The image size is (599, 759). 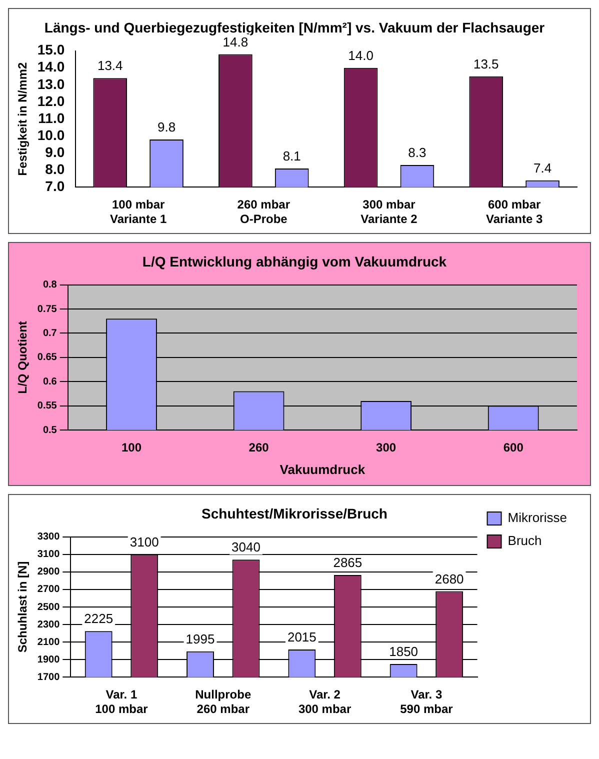 What do you see at coordinates (294, 261) in the screenshot?
I see `chart-title: L/Q Entwicklung abhängig vom Vakuumdruck` at bounding box center [294, 261].